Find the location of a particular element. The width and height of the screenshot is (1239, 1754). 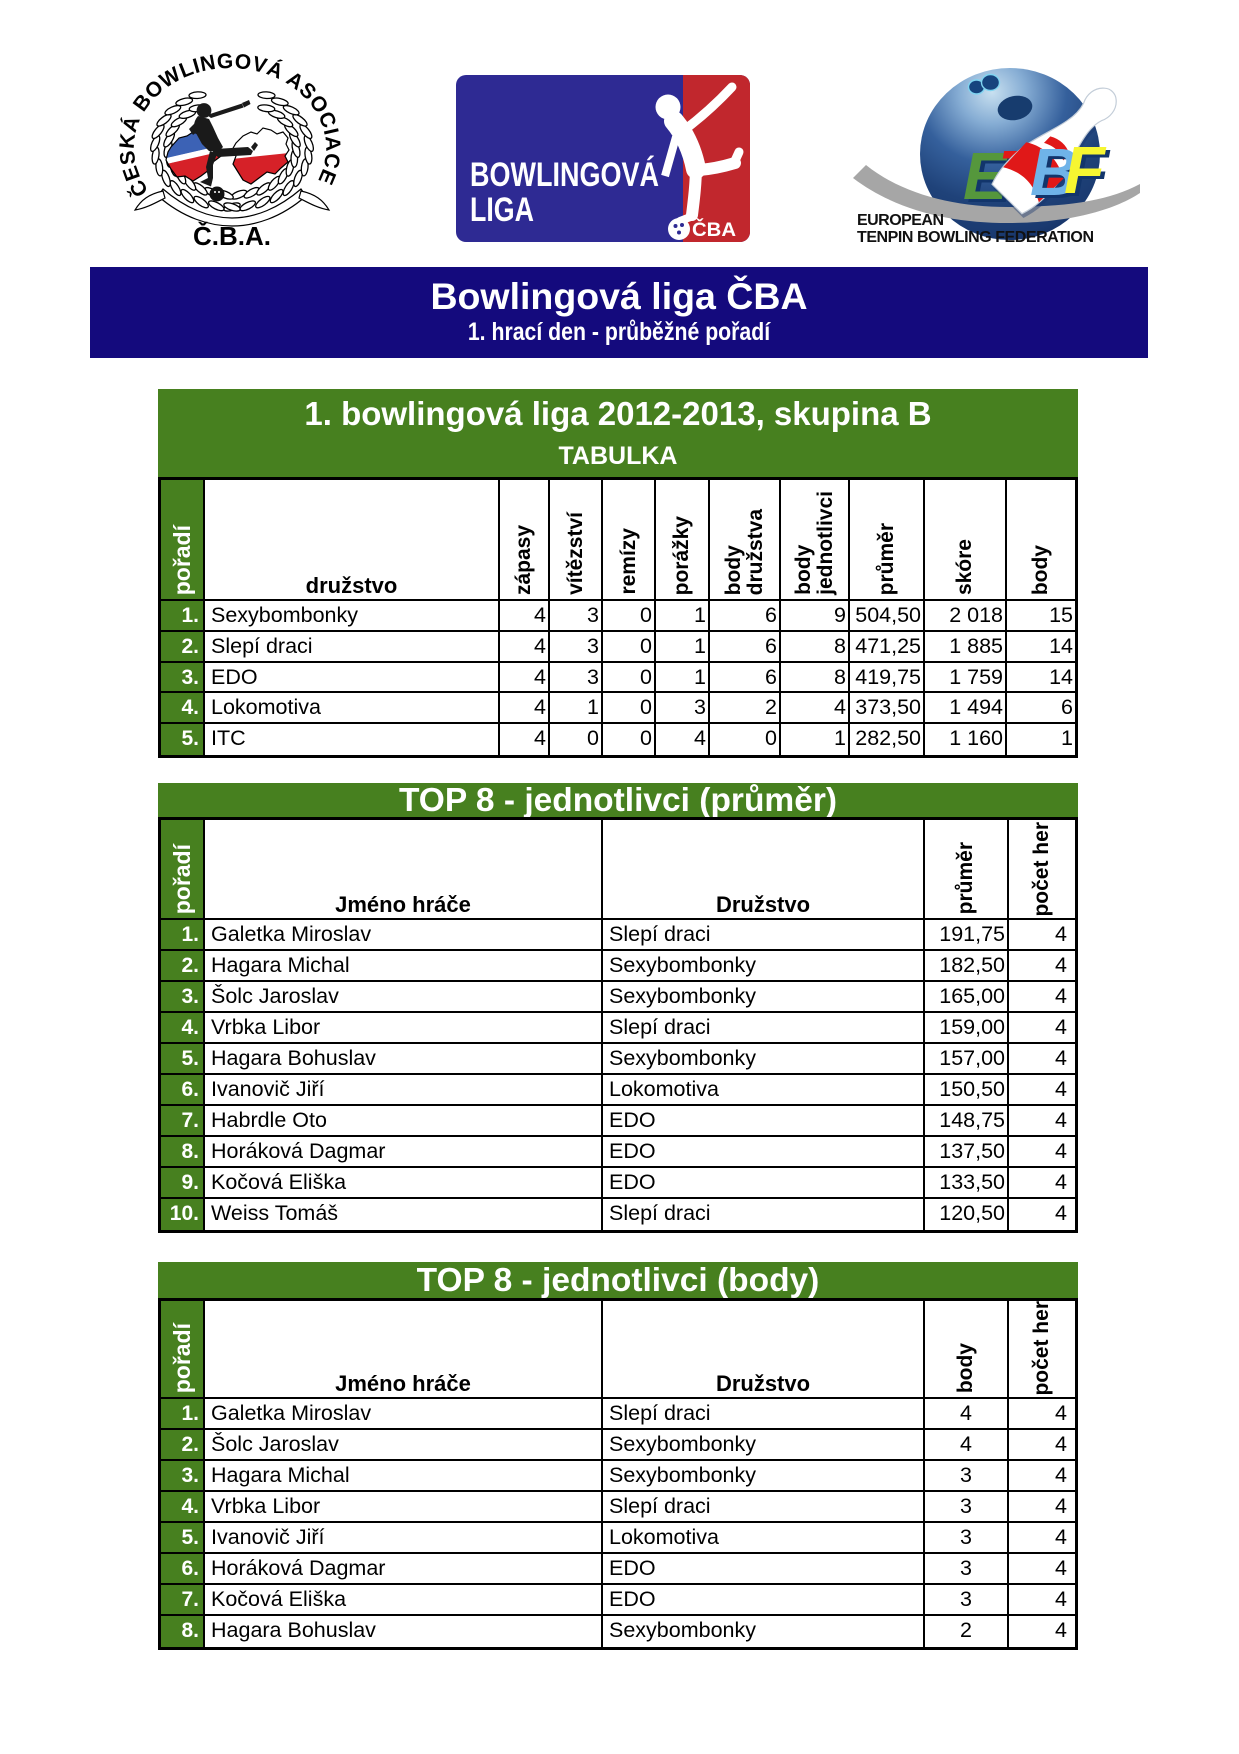

svg-text: EUROPEAN is located at coordinates (900, 220).